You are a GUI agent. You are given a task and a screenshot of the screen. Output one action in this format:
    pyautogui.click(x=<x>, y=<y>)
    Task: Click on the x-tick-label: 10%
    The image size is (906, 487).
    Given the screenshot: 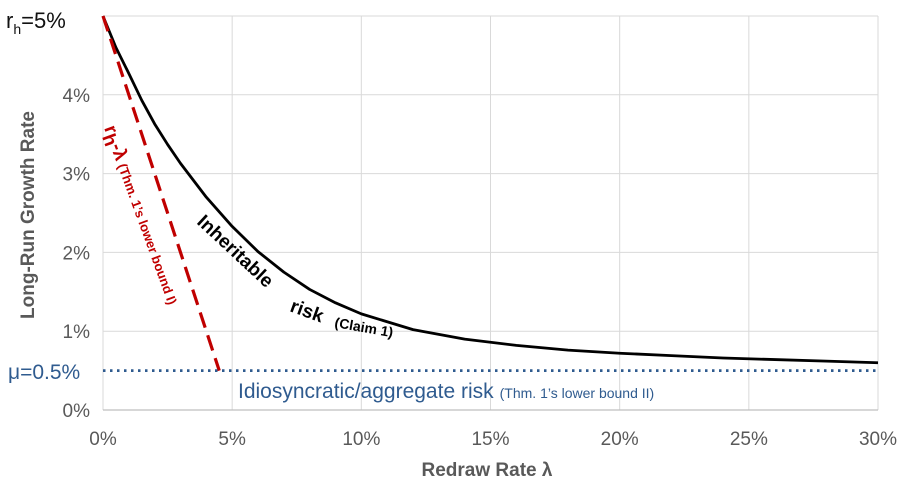 What is the action you would take?
    pyautogui.click(x=361, y=439)
    